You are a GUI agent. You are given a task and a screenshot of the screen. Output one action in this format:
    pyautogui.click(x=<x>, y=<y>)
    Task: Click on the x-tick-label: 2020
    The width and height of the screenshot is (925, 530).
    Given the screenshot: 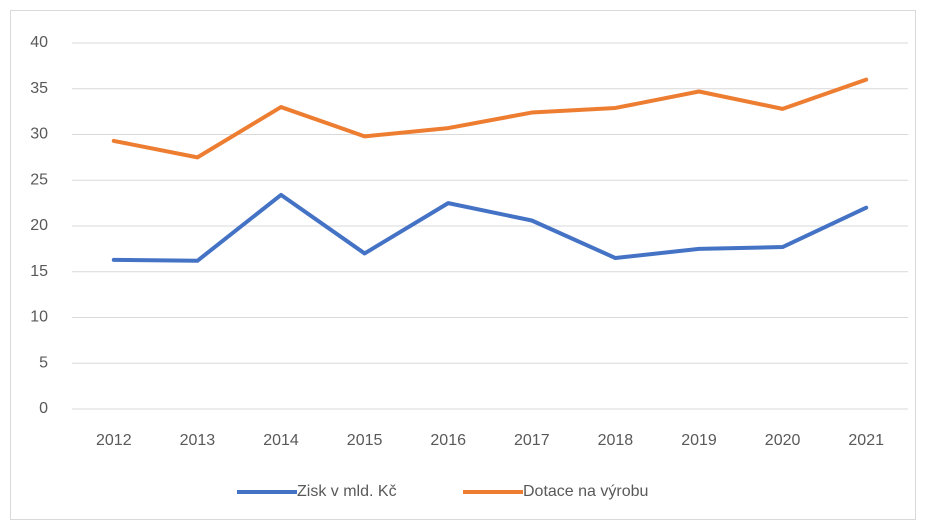 What is the action you would take?
    pyautogui.click(x=783, y=440)
    